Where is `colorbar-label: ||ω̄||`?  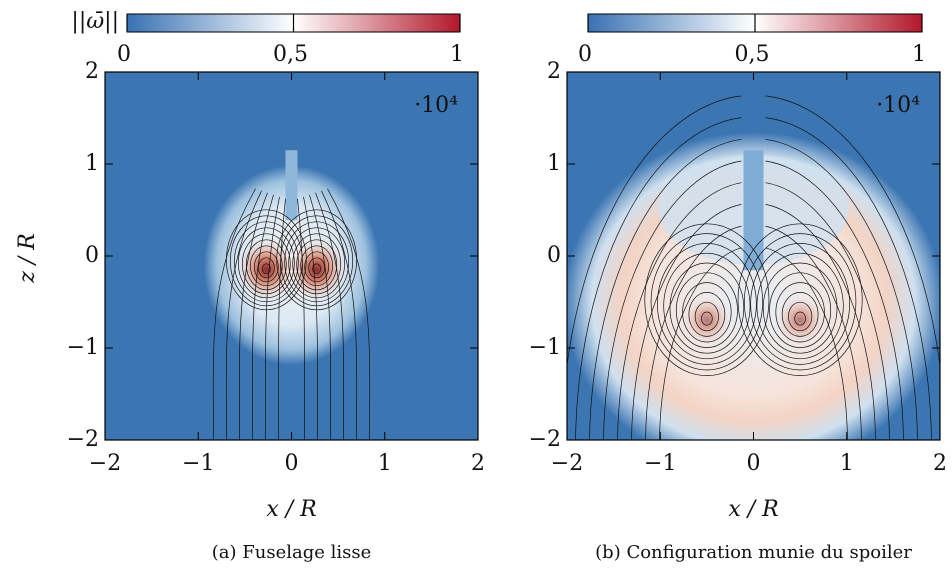
colorbar-label: ||ω̄|| is located at coordinates (95, 21).